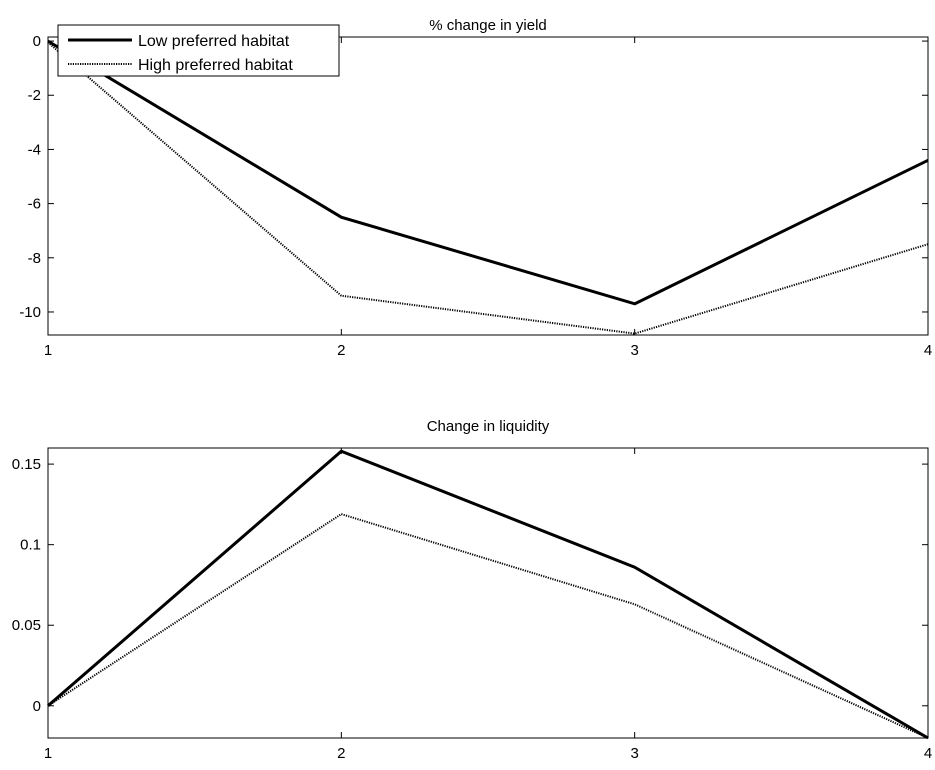  Describe the element at coordinates (215, 65) in the screenshot. I see `legend-label-high: High preferred habitat` at that location.